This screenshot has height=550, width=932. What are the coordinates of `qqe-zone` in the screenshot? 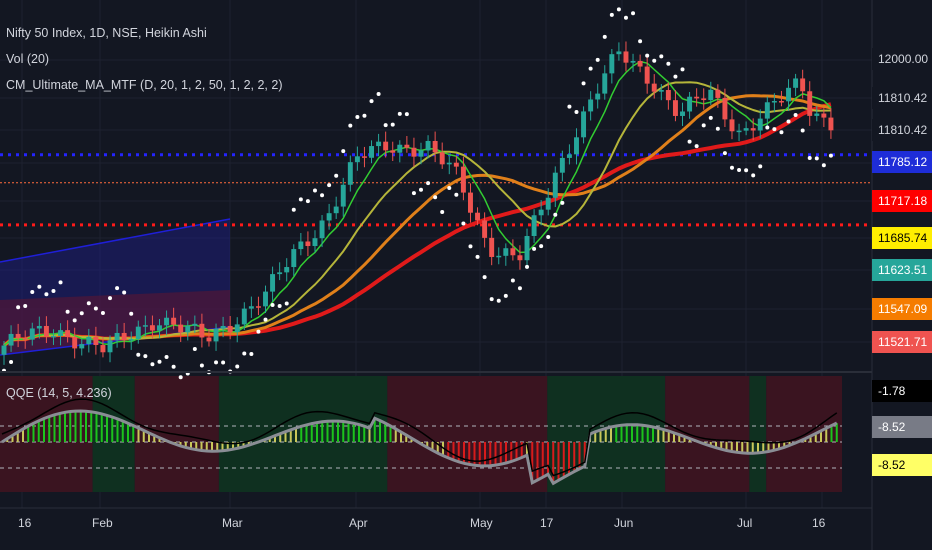 It's located at (758, 434).